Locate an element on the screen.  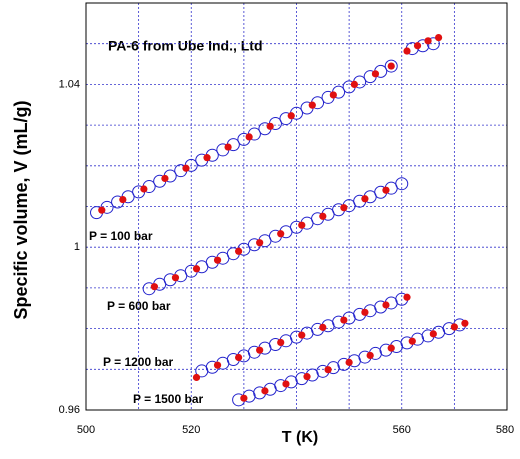
annotation: P = 1500 bar is located at coordinates (168, 399).